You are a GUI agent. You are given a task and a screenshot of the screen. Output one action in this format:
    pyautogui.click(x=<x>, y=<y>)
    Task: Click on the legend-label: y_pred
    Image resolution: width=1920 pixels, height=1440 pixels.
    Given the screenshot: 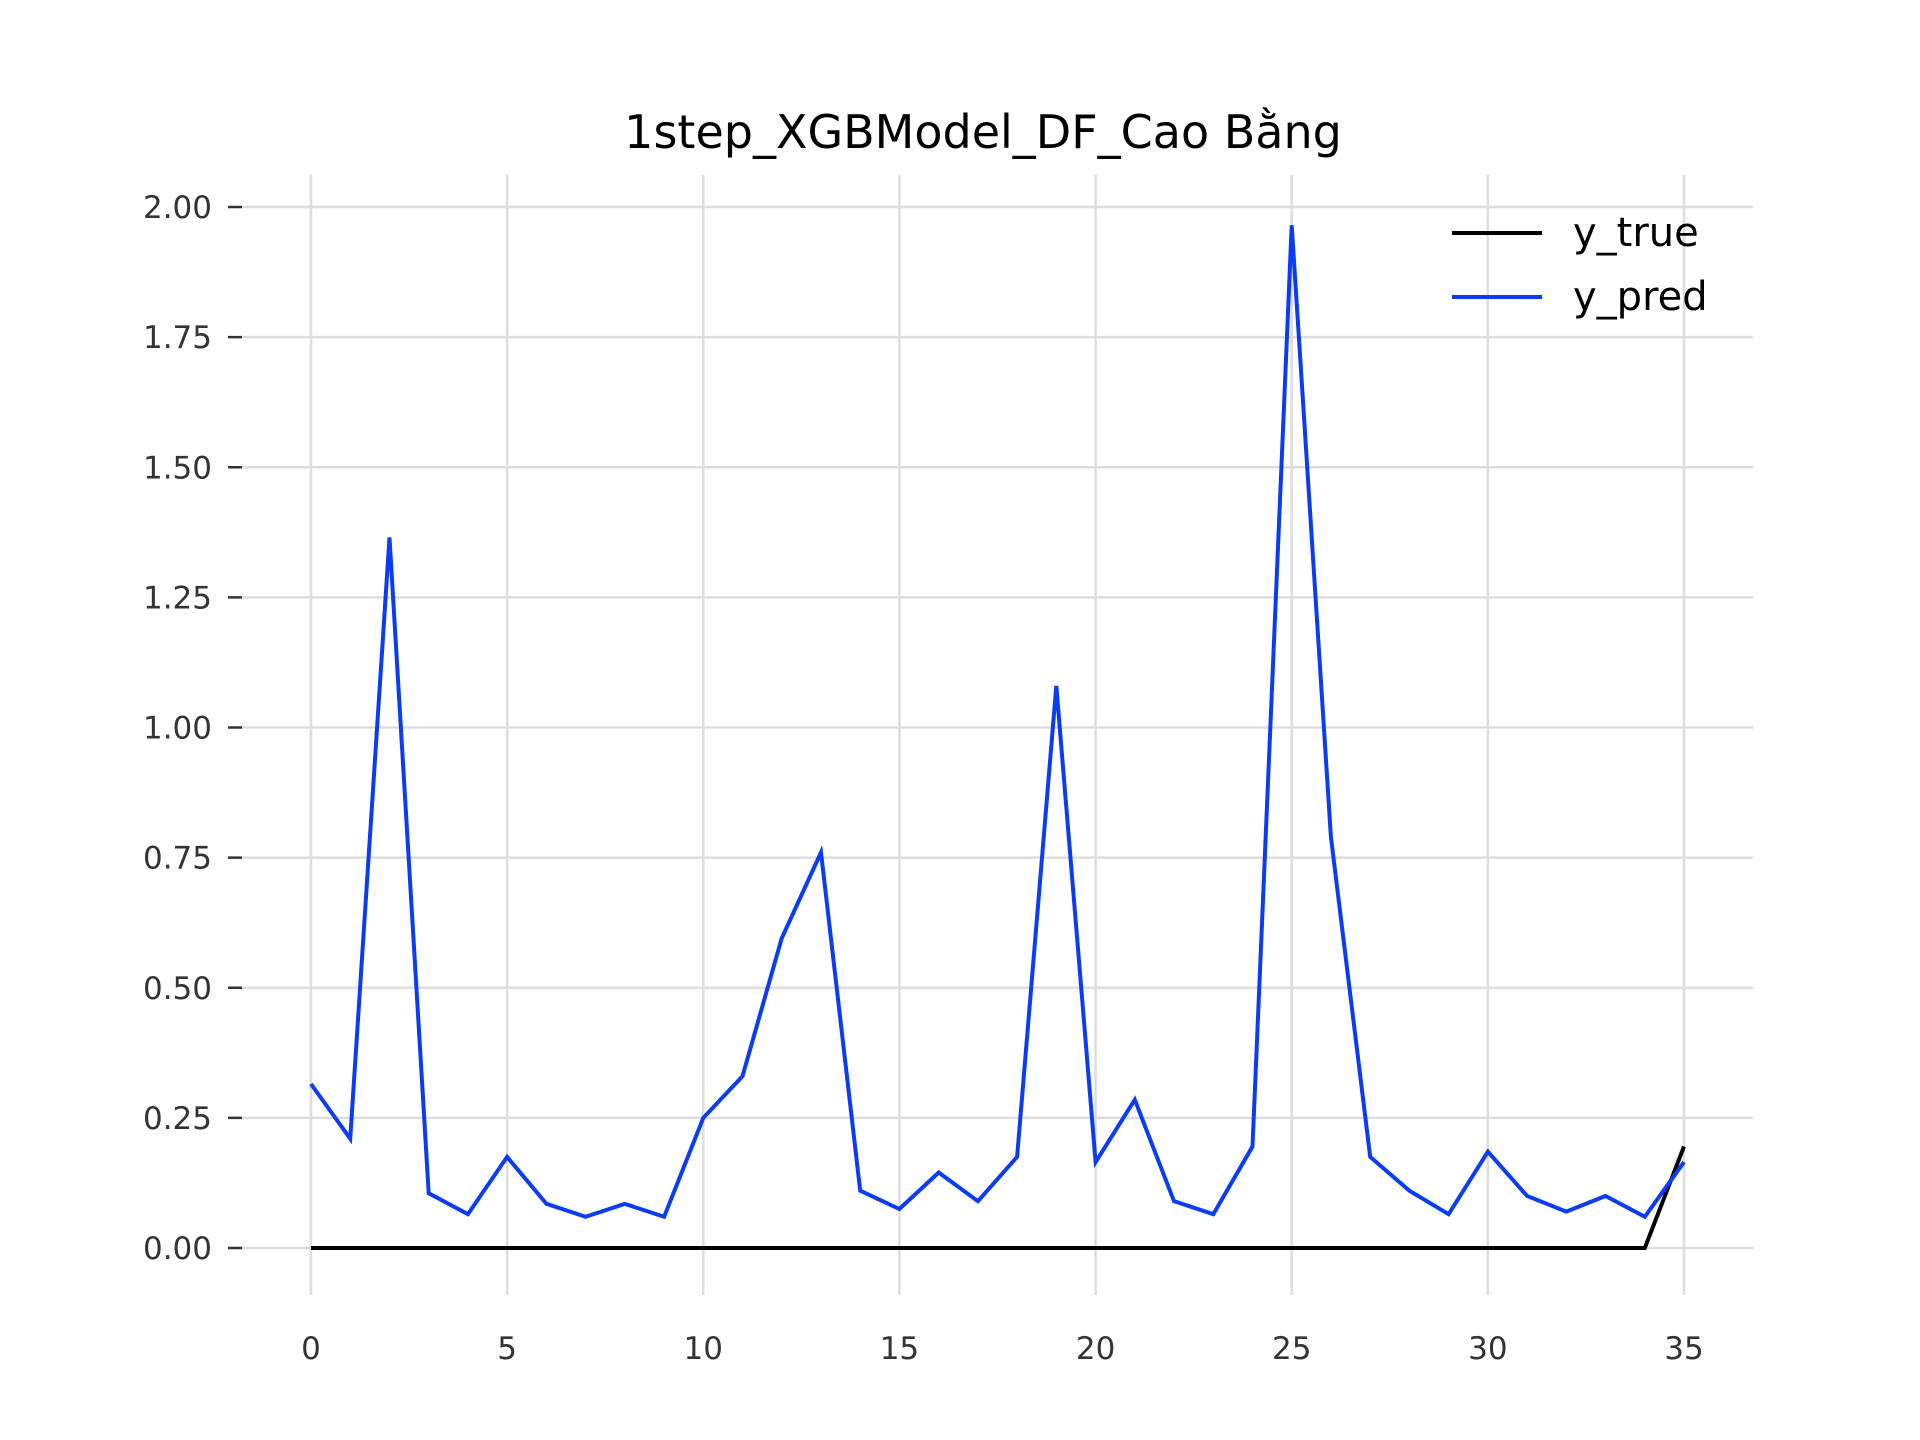 What is the action you would take?
    pyautogui.click(x=1640, y=297)
    